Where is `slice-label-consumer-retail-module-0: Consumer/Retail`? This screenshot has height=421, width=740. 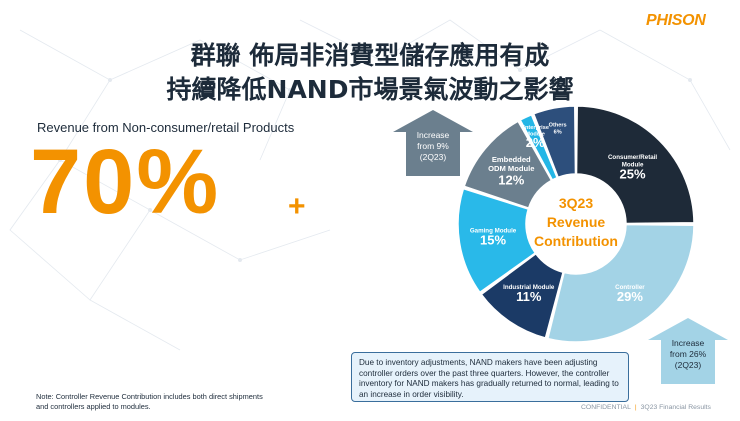
slice-label-consumer-retail-module-0: Consumer/Retail is located at coordinates (632, 157).